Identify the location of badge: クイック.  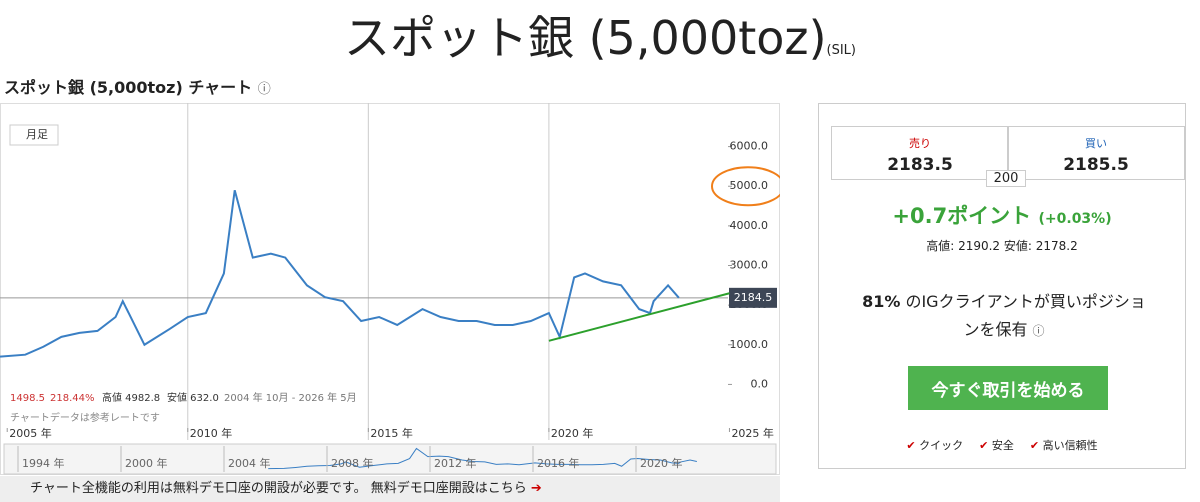
(934, 445).